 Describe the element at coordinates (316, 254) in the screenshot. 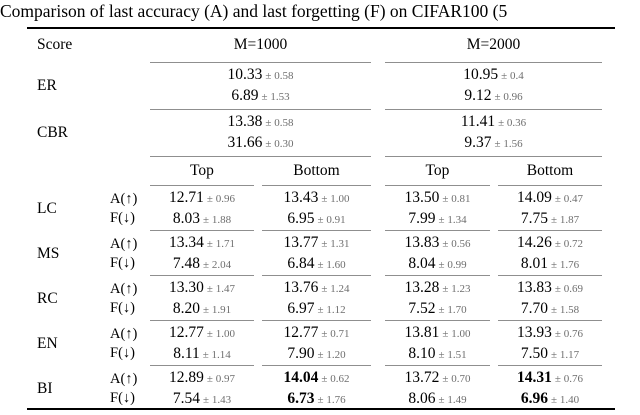

I see `value-cell: 13.77 ± 1.31 6.84 ± 1.60` at that location.